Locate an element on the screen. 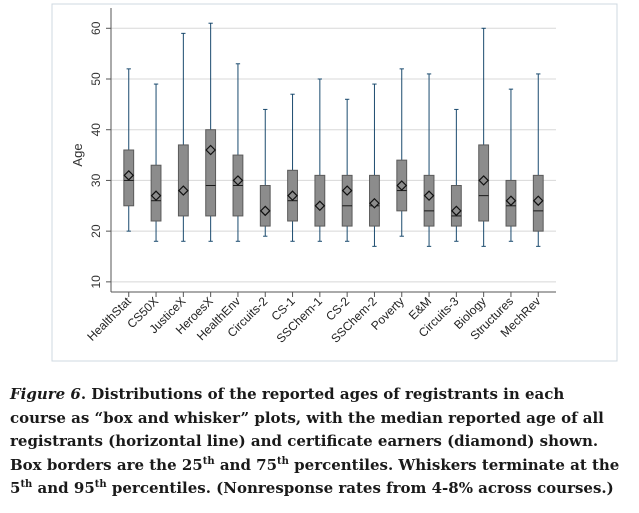  caption-text-4: and 95 is located at coordinates (63, 488).